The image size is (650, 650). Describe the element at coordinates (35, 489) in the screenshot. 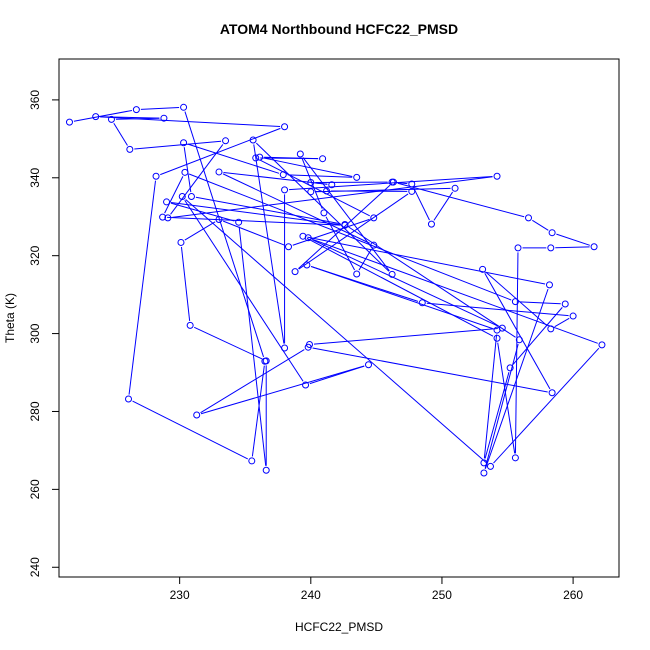

I see `y-tick-label: 260` at that location.